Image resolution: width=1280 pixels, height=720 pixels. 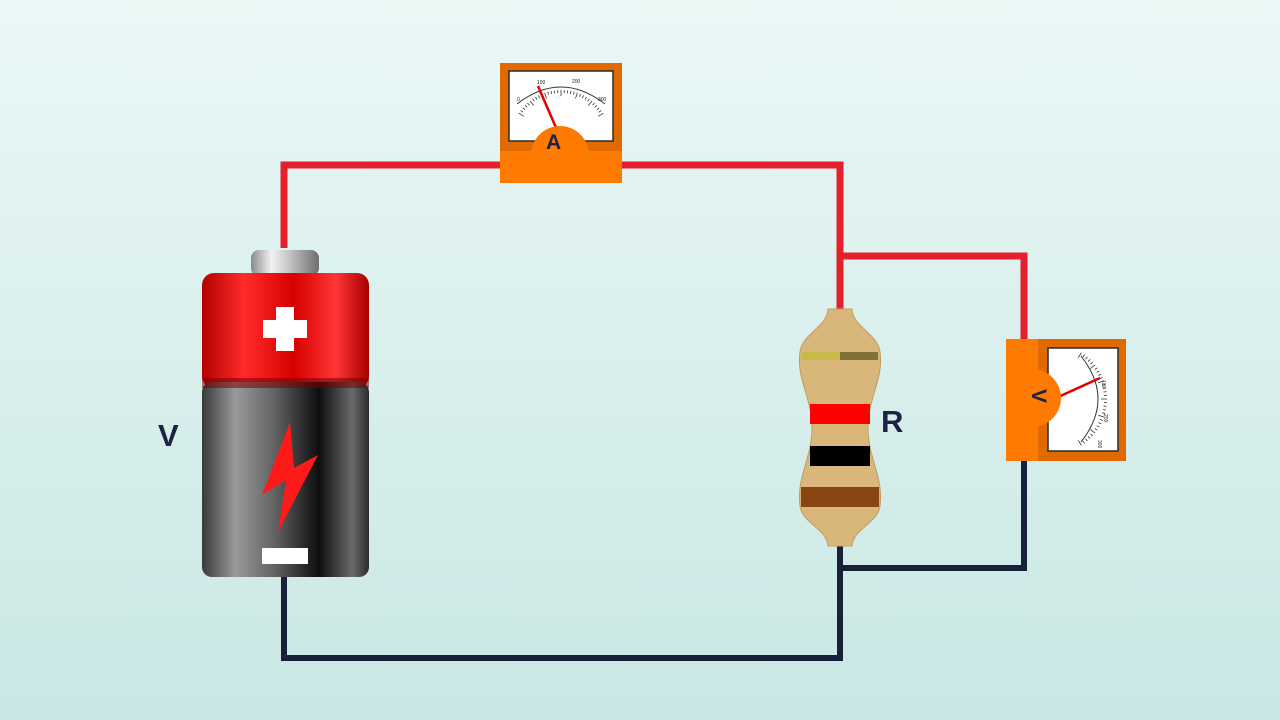 I want to click on resistor, so click(x=840, y=427).